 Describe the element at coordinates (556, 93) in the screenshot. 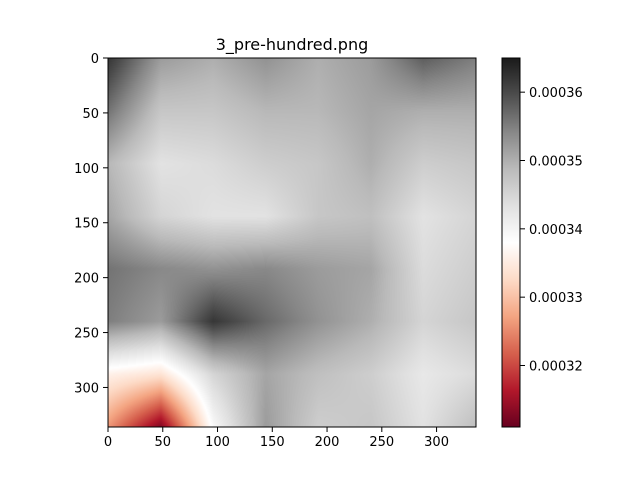

I see `colorbar-tick-label: 0.00036` at that location.